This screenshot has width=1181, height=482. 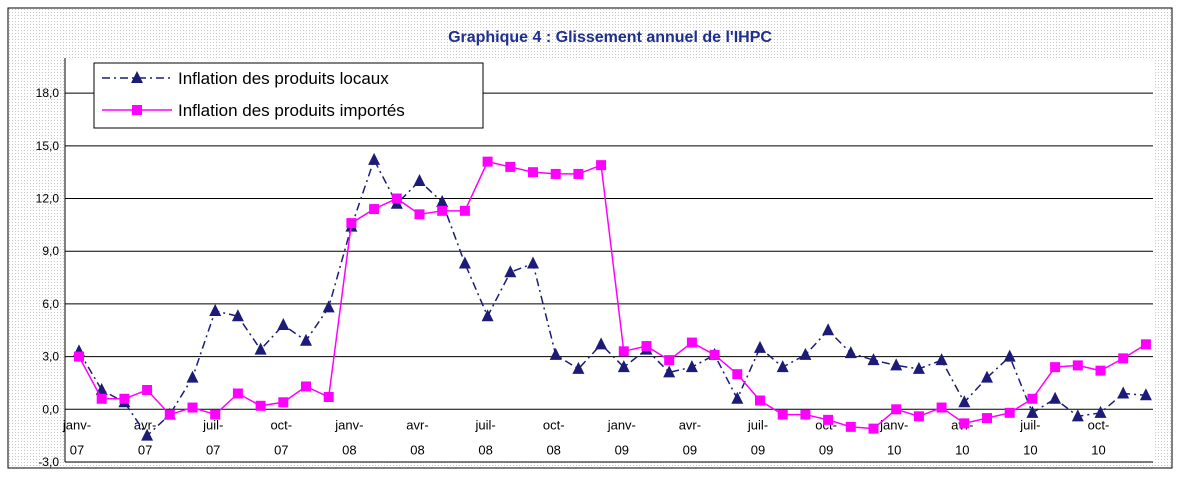 I want to click on x-tick-label: juil-07, so click(x=212, y=437).